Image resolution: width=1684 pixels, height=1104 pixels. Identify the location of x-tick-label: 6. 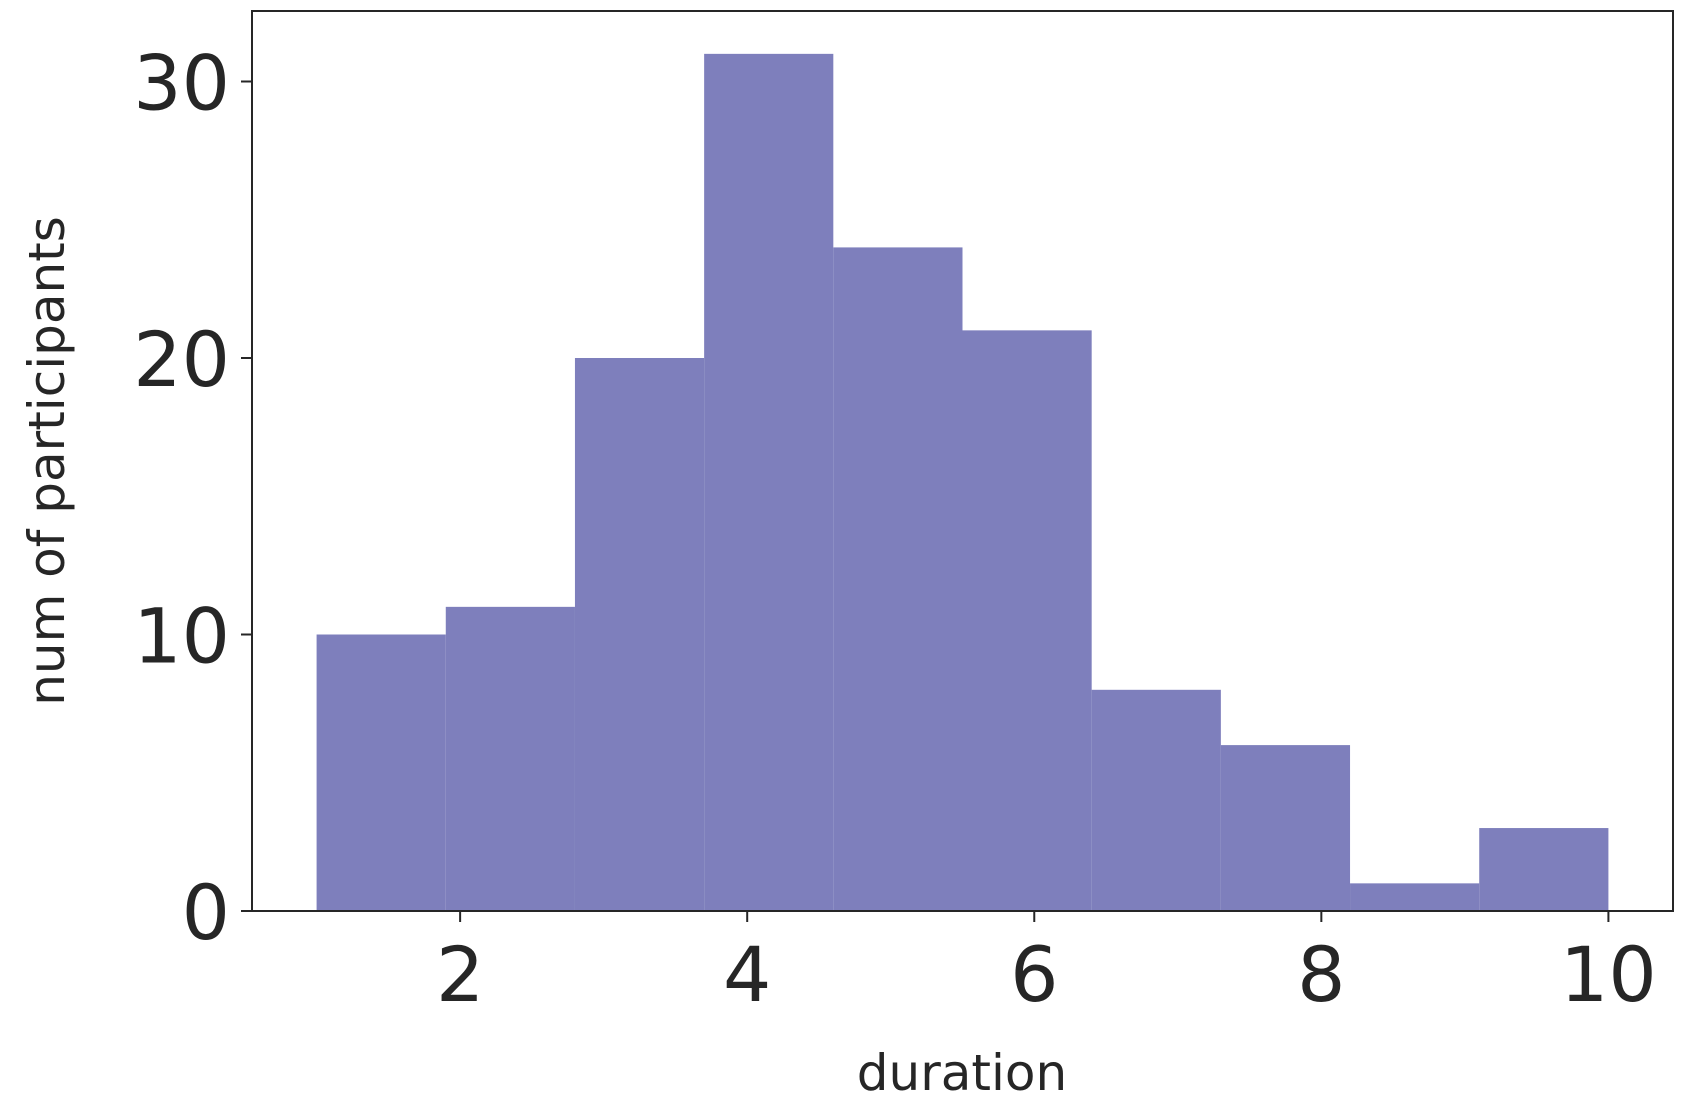
(1034, 974).